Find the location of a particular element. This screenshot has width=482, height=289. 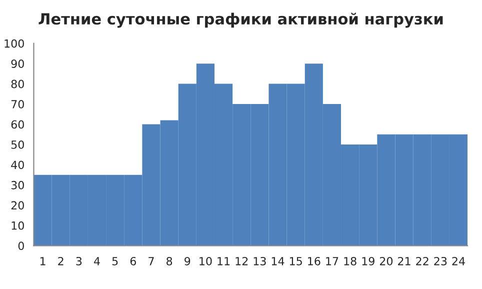

x-tick-label: 16 is located at coordinates (314, 261).